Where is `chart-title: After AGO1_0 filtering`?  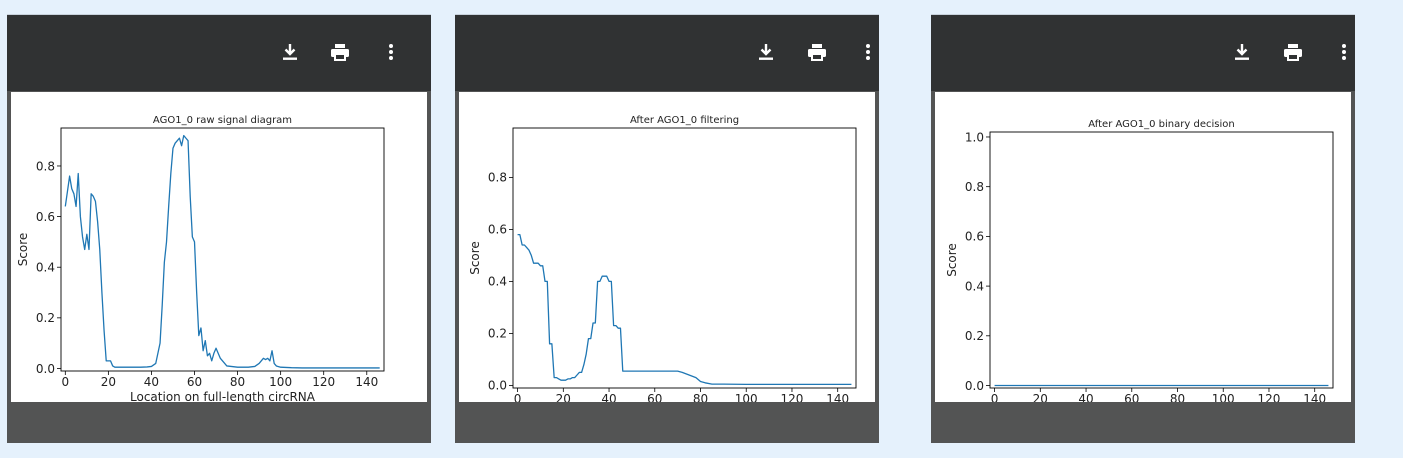
chart-title: After AGO1_0 filtering is located at coordinates (684, 120).